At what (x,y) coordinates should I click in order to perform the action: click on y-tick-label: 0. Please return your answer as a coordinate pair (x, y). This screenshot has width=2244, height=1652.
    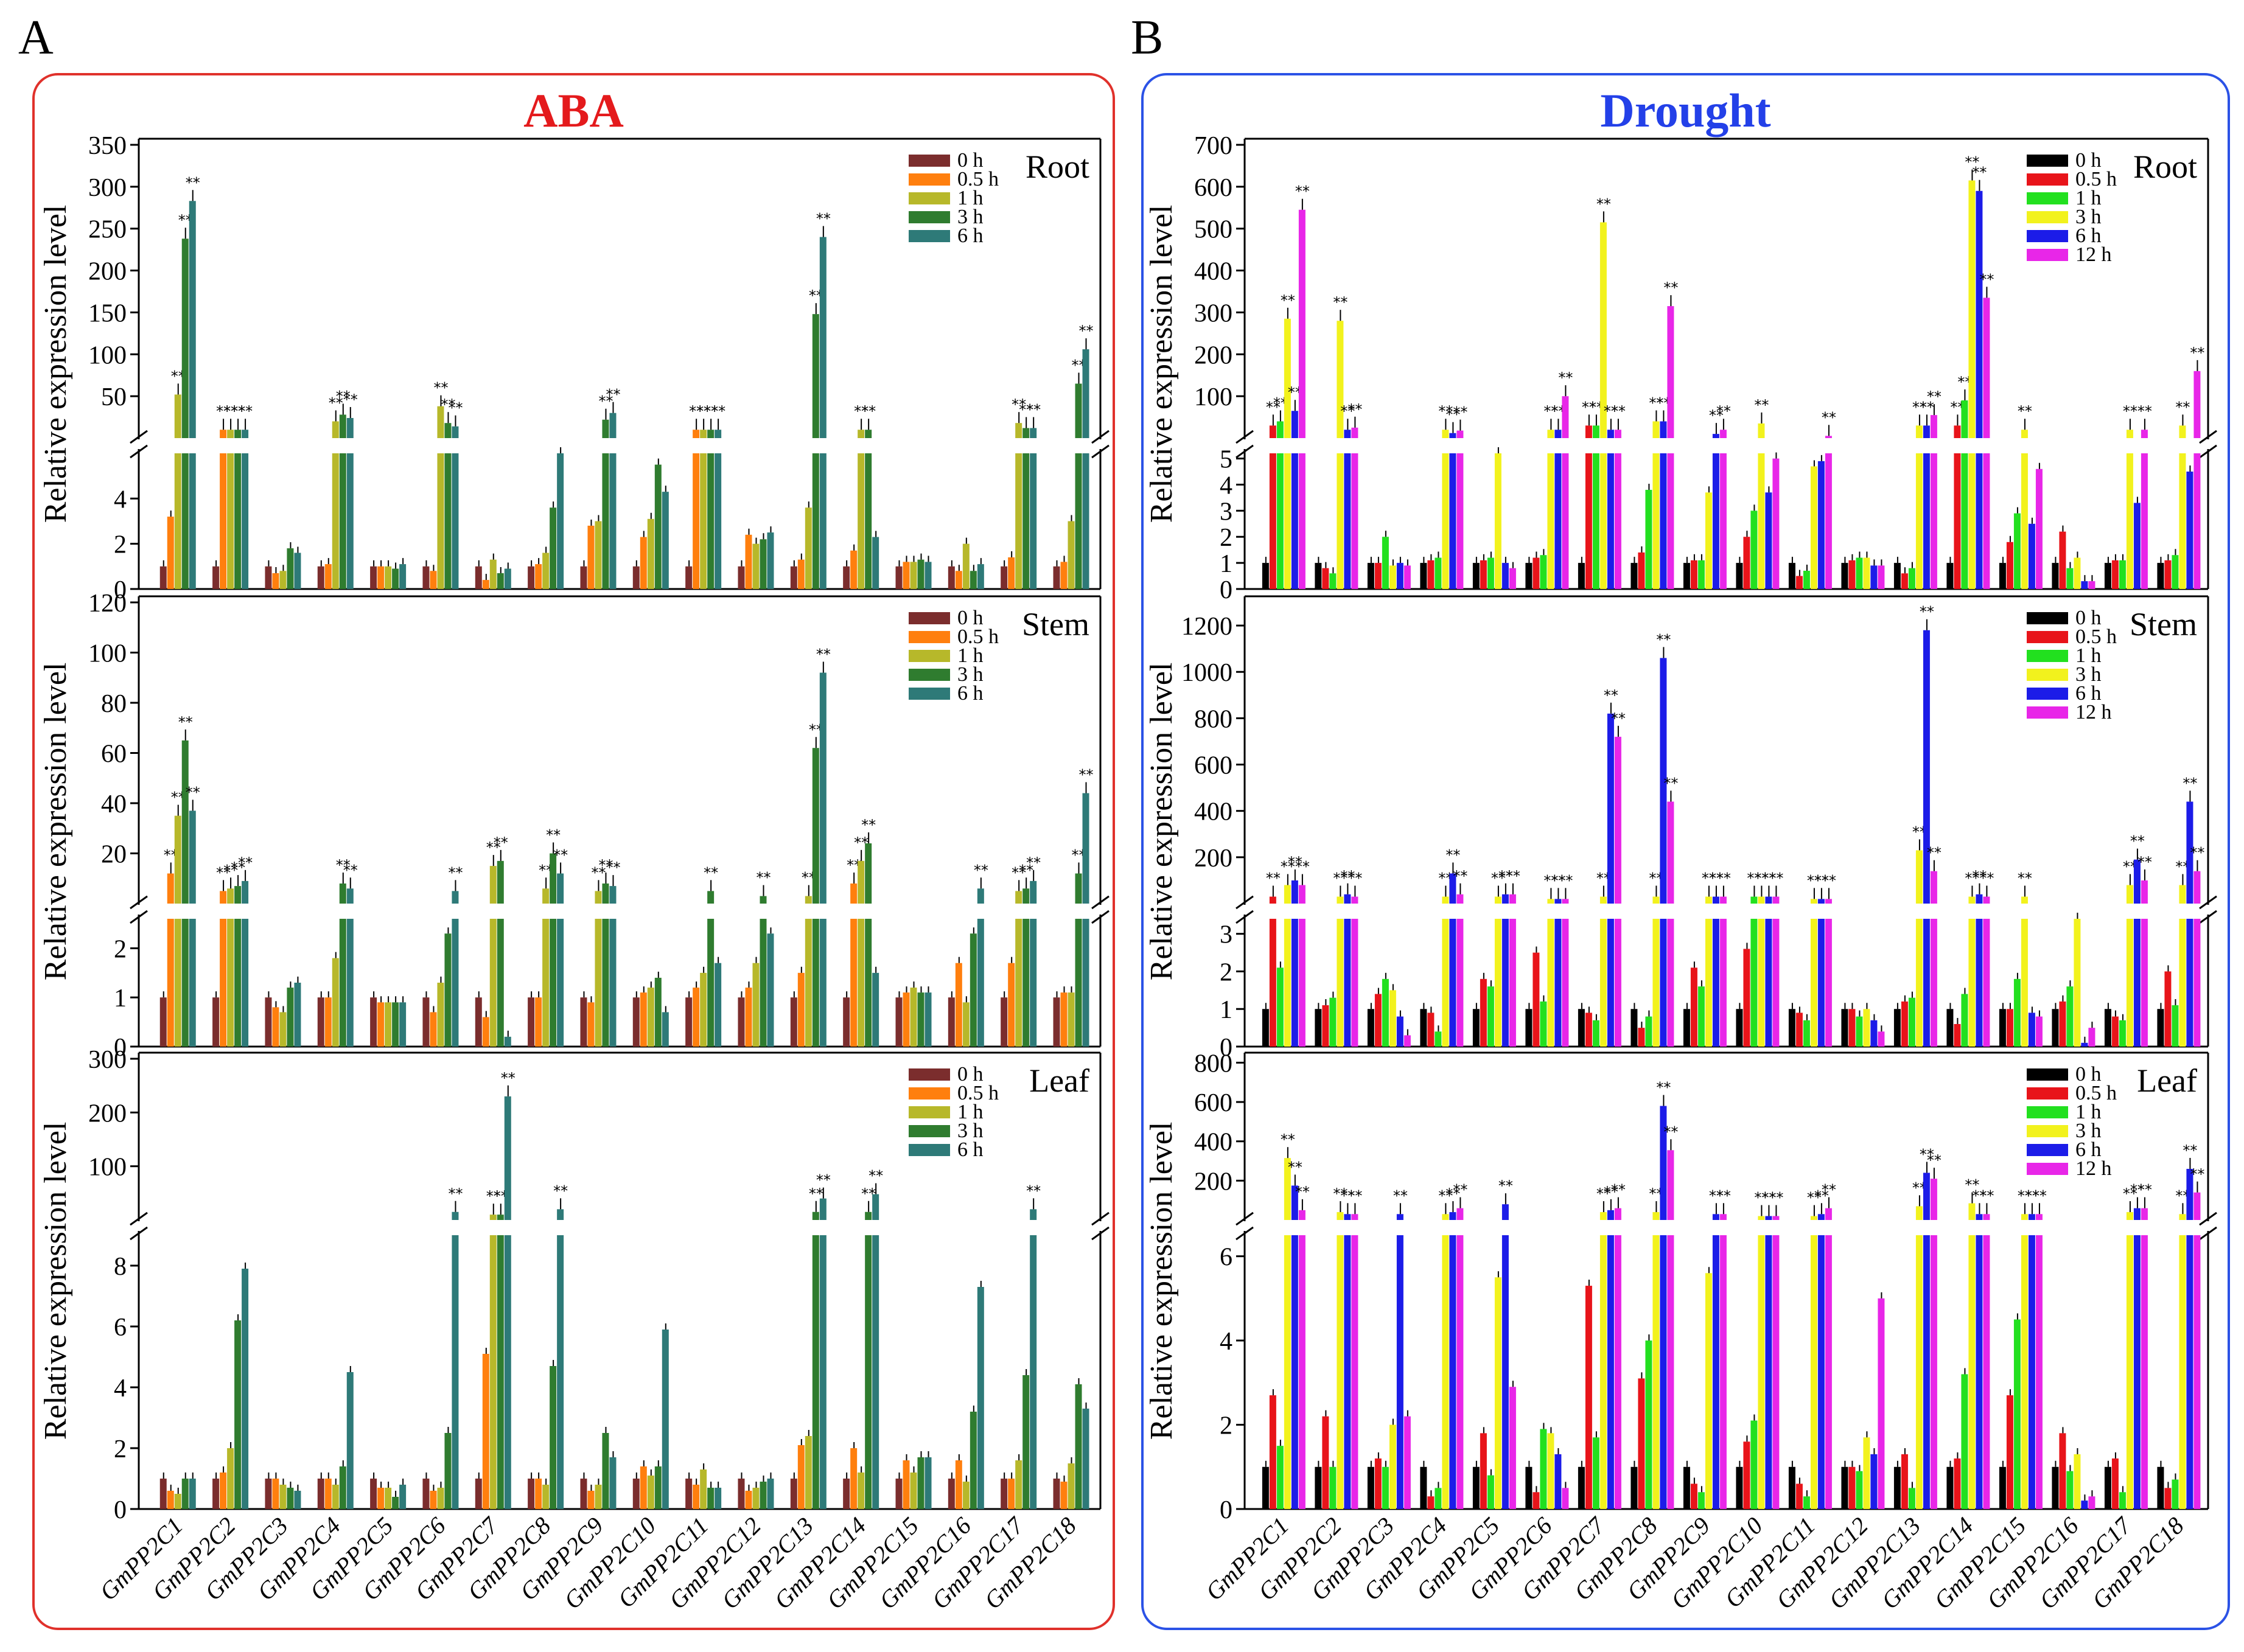
    Looking at the image, I should click on (1226, 1510).